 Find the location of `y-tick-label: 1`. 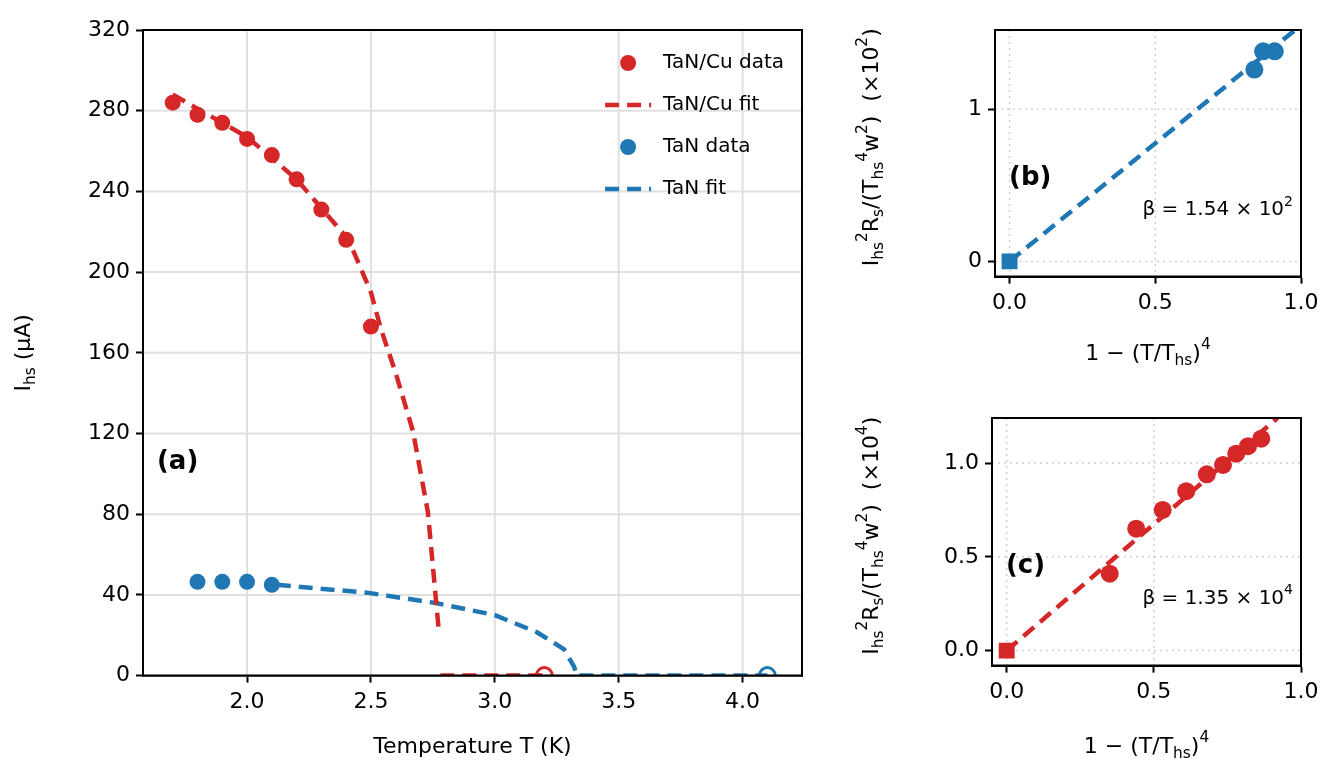

y-tick-label: 1 is located at coordinates (975, 107).